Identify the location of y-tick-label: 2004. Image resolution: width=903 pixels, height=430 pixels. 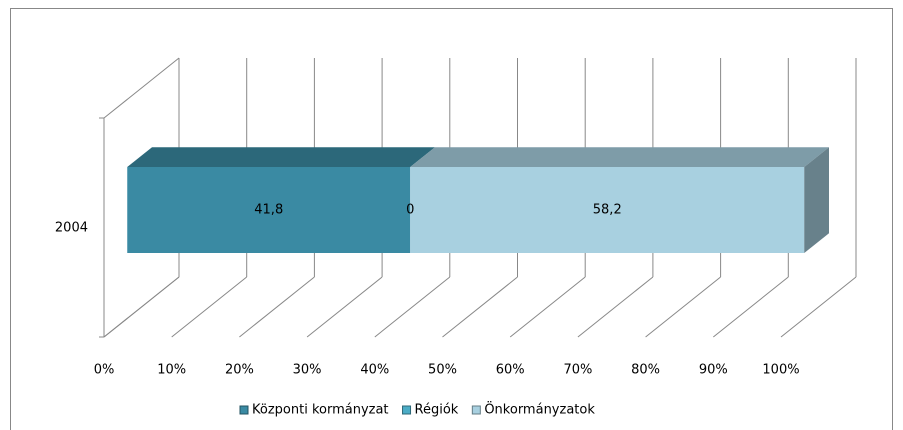
(71, 228).